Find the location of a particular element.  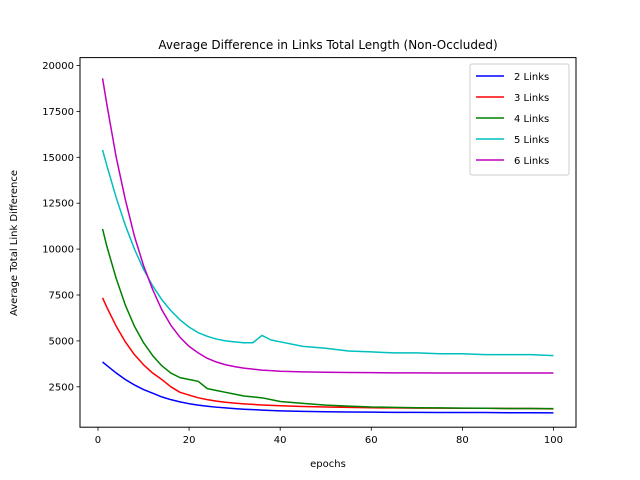

y-tick-label: 2500 is located at coordinates (61, 387).